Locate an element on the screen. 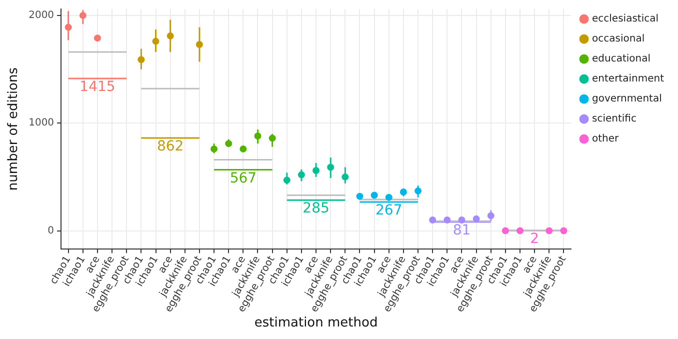  data-label: 862 is located at coordinates (170, 146).